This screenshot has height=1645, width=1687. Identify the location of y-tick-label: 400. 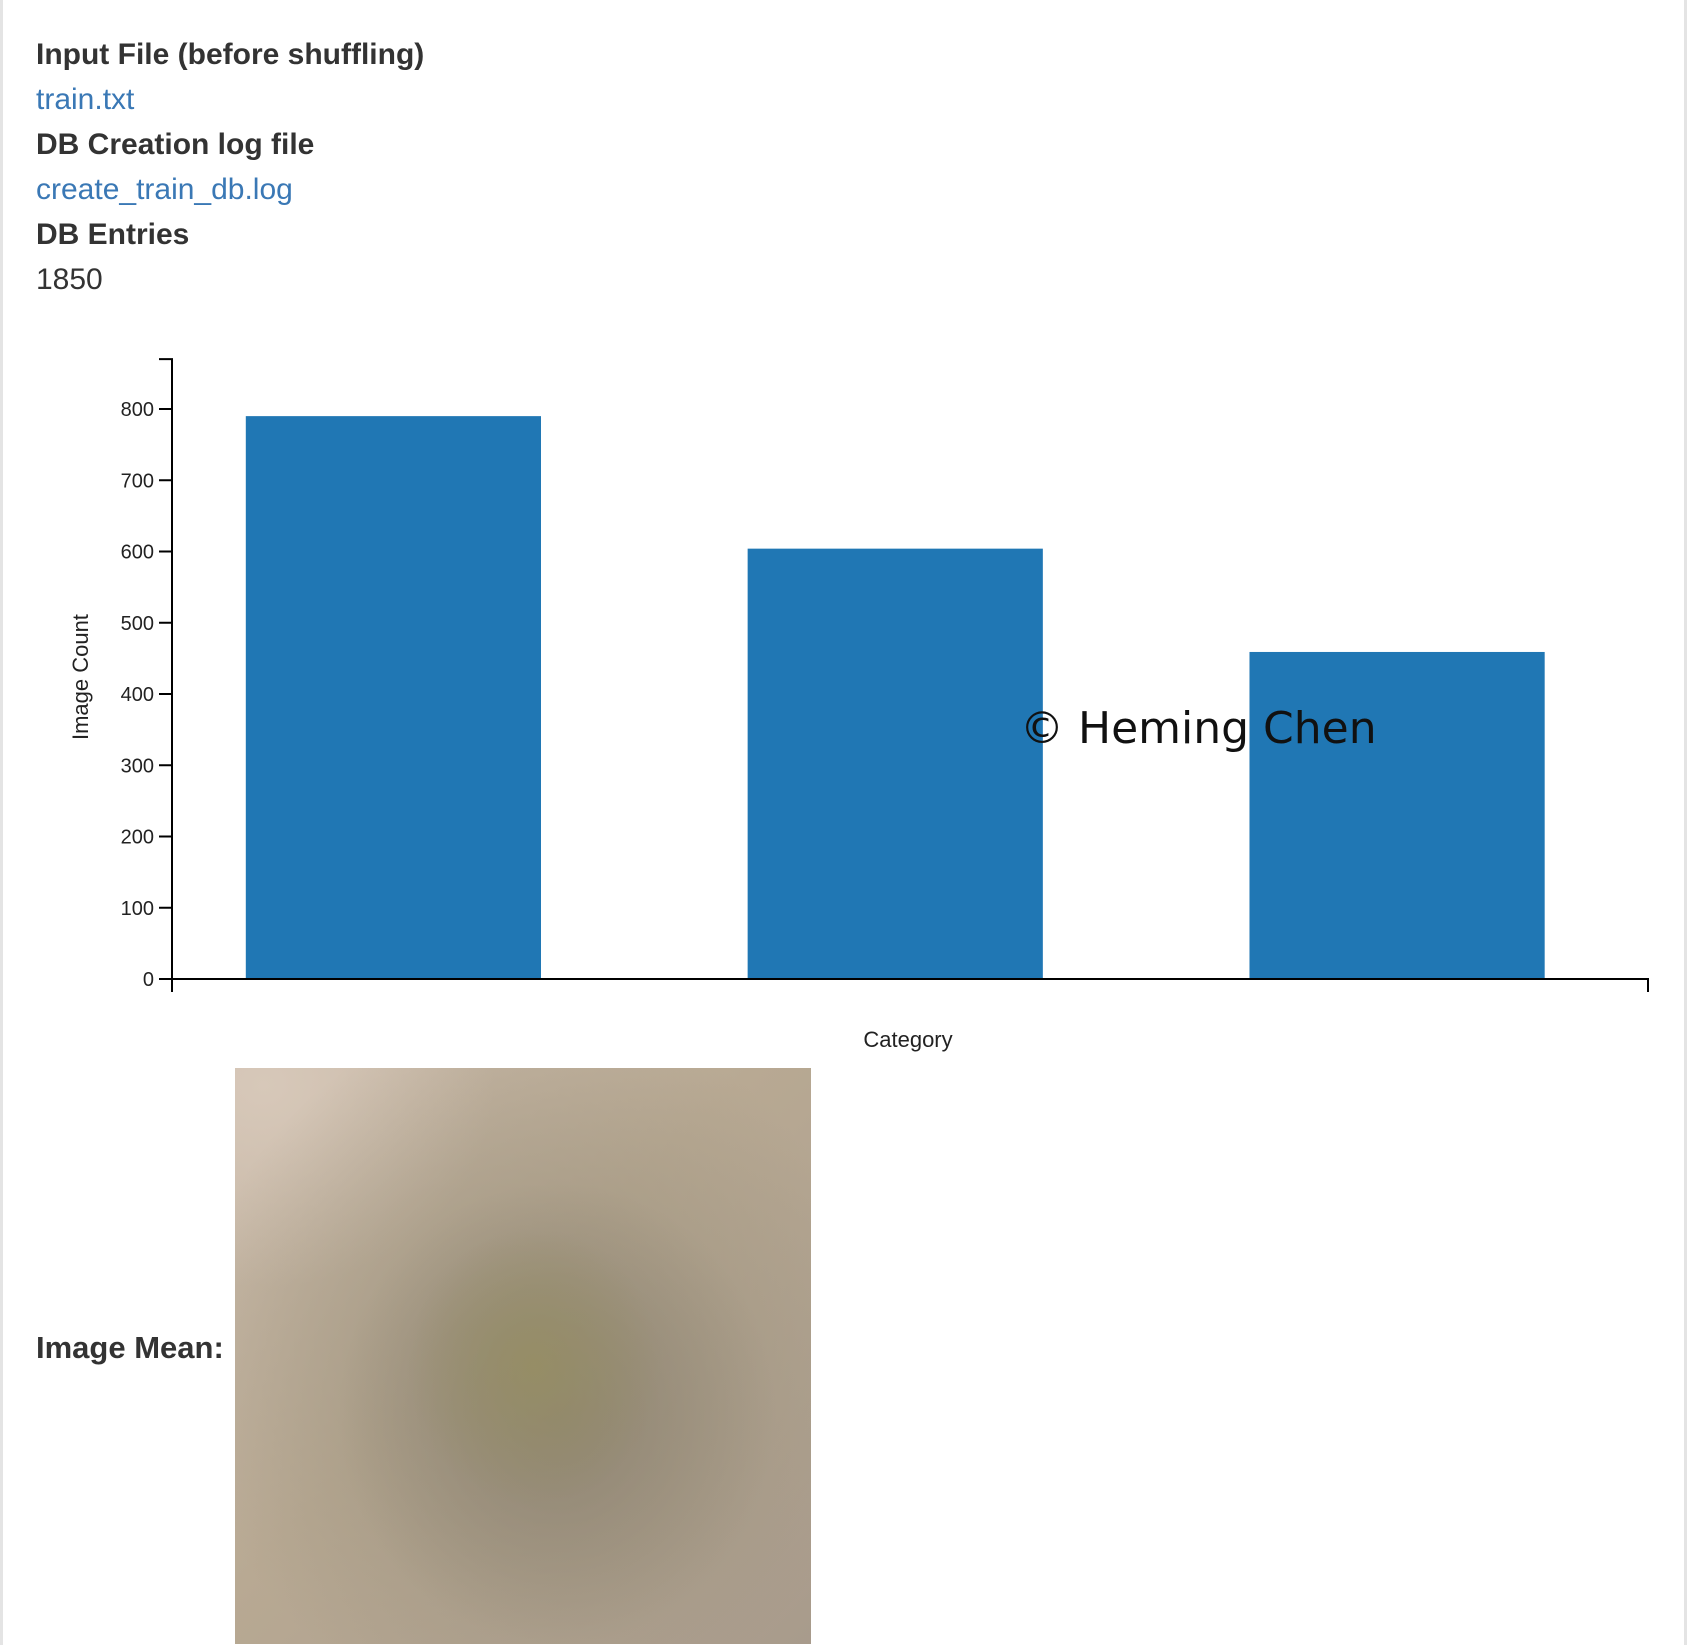
(137, 695).